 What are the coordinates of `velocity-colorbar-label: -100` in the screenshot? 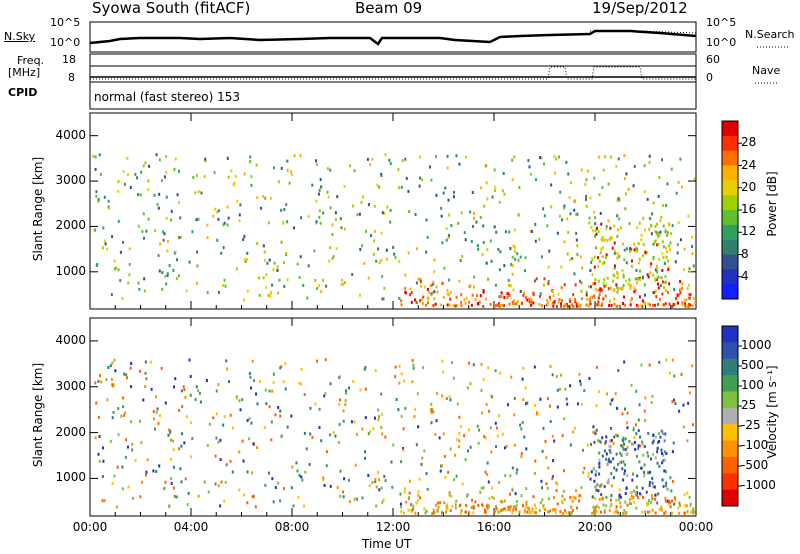 It's located at (755, 445).